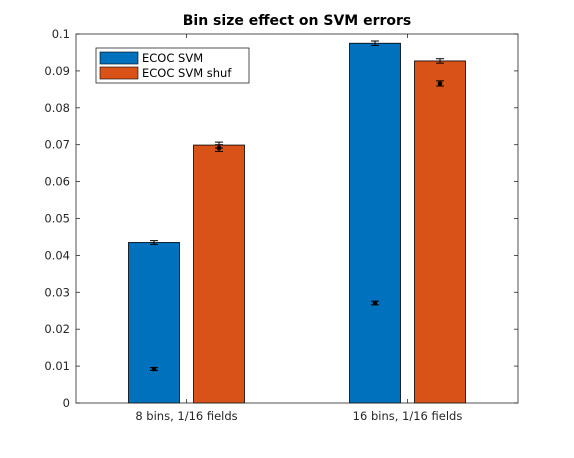 This screenshot has width=574, height=458. Describe the element at coordinates (57, 145) in the screenshot. I see `y-tick-label: 0.07` at that location.